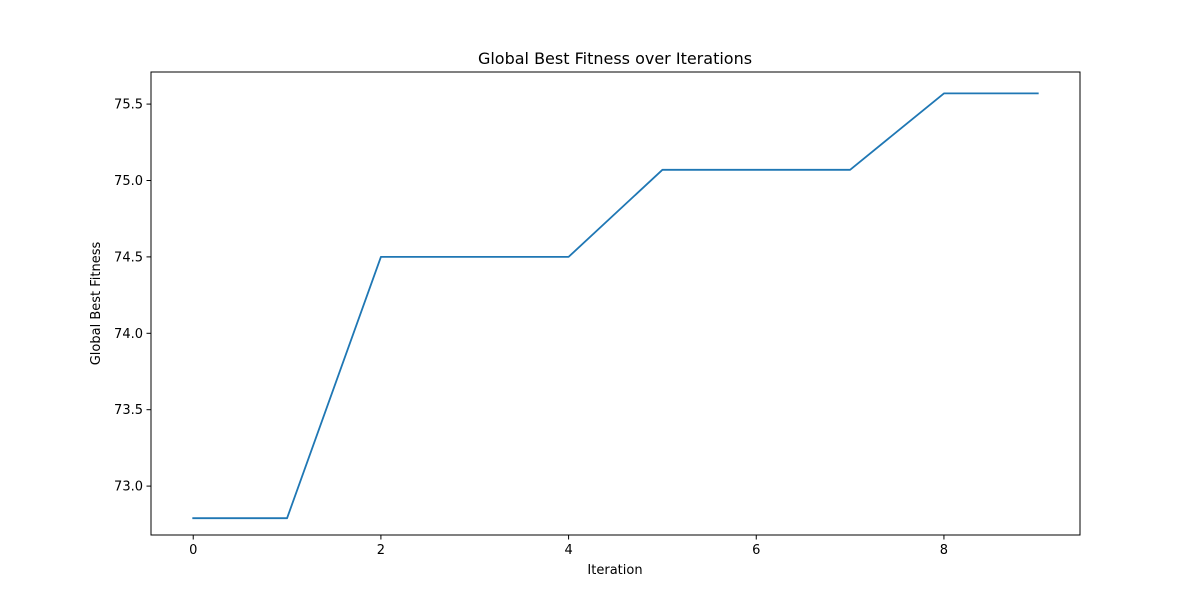 The image size is (1200, 604). Describe the element at coordinates (944, 550) in the screenshot. I see `x-tick-label: 8` at that location.